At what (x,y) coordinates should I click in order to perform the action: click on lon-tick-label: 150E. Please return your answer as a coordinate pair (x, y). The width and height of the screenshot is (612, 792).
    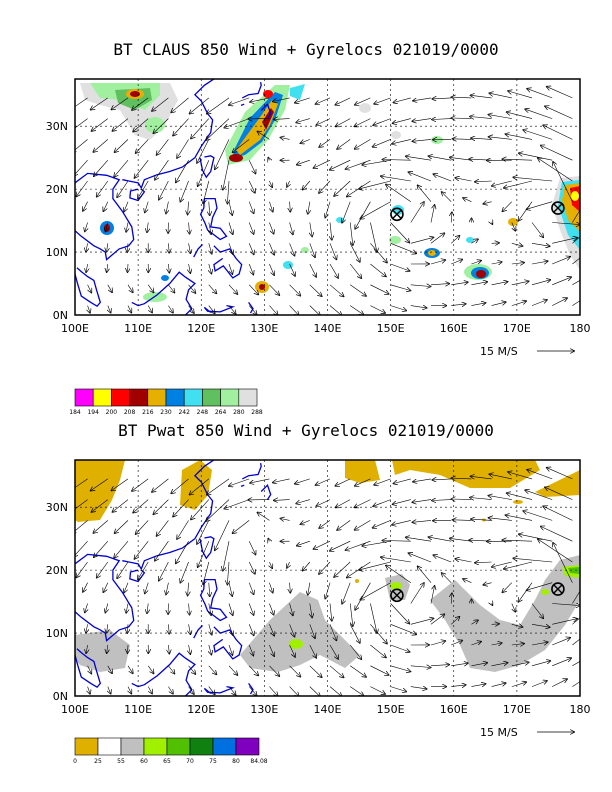
    Looking at the image, I should click on (391, 709).